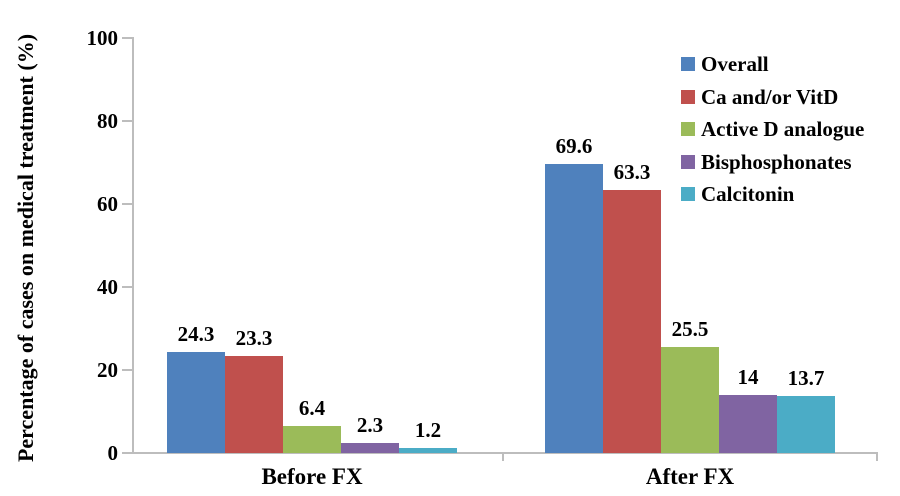 Image resolution: width=900 pixels, height=496 pixels. I want to click on legend-item: Calcitonin, so click(737, 194).